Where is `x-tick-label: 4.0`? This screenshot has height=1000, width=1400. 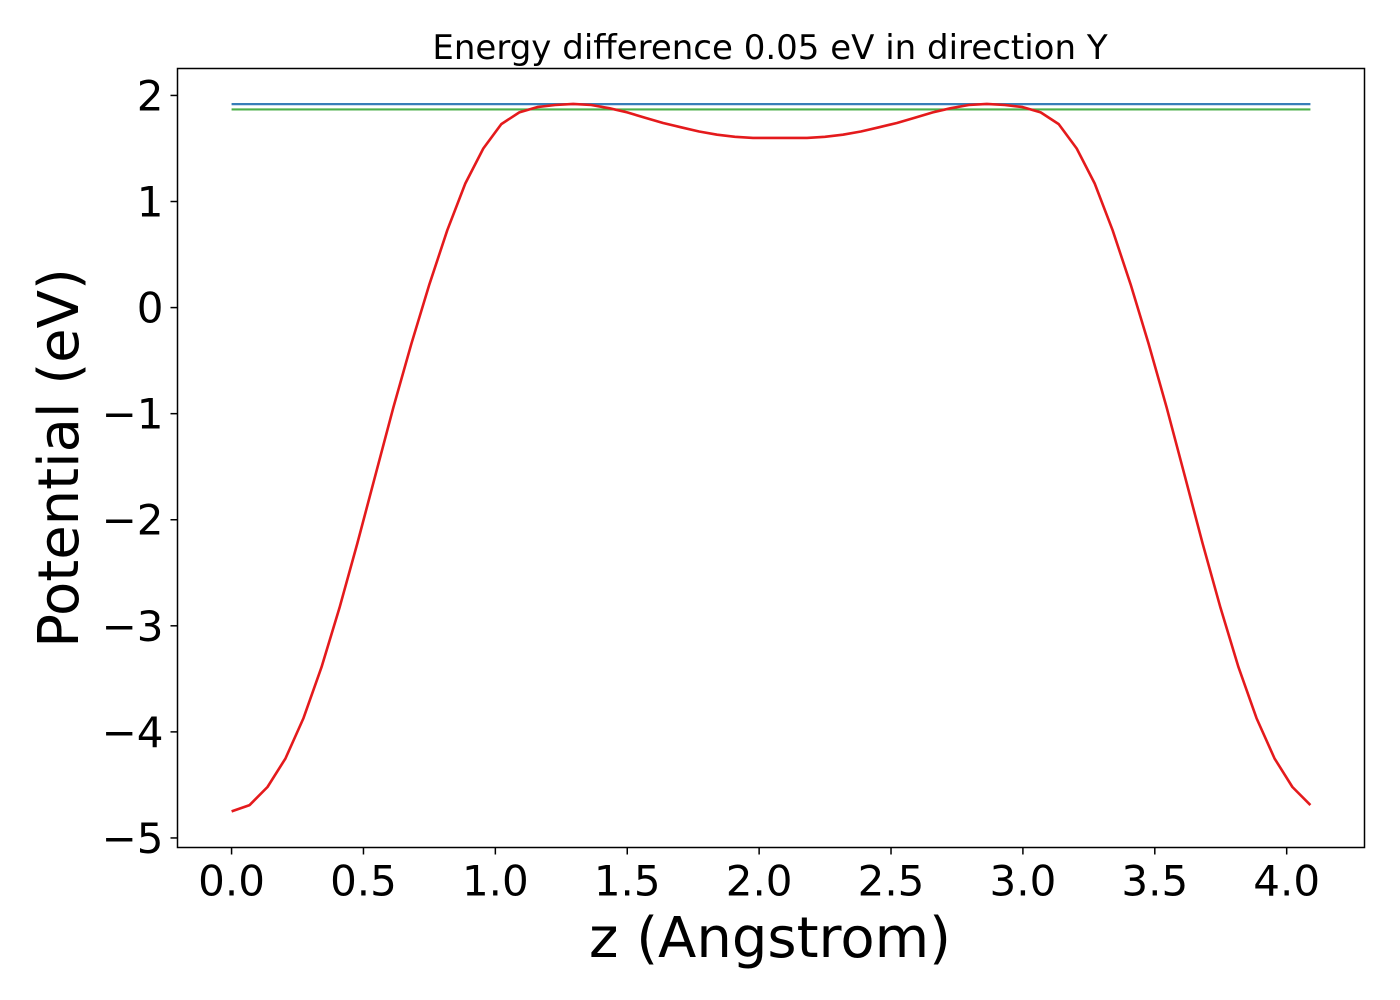 x-tick-label: 4.0 is located at coordinates (1286, 881).